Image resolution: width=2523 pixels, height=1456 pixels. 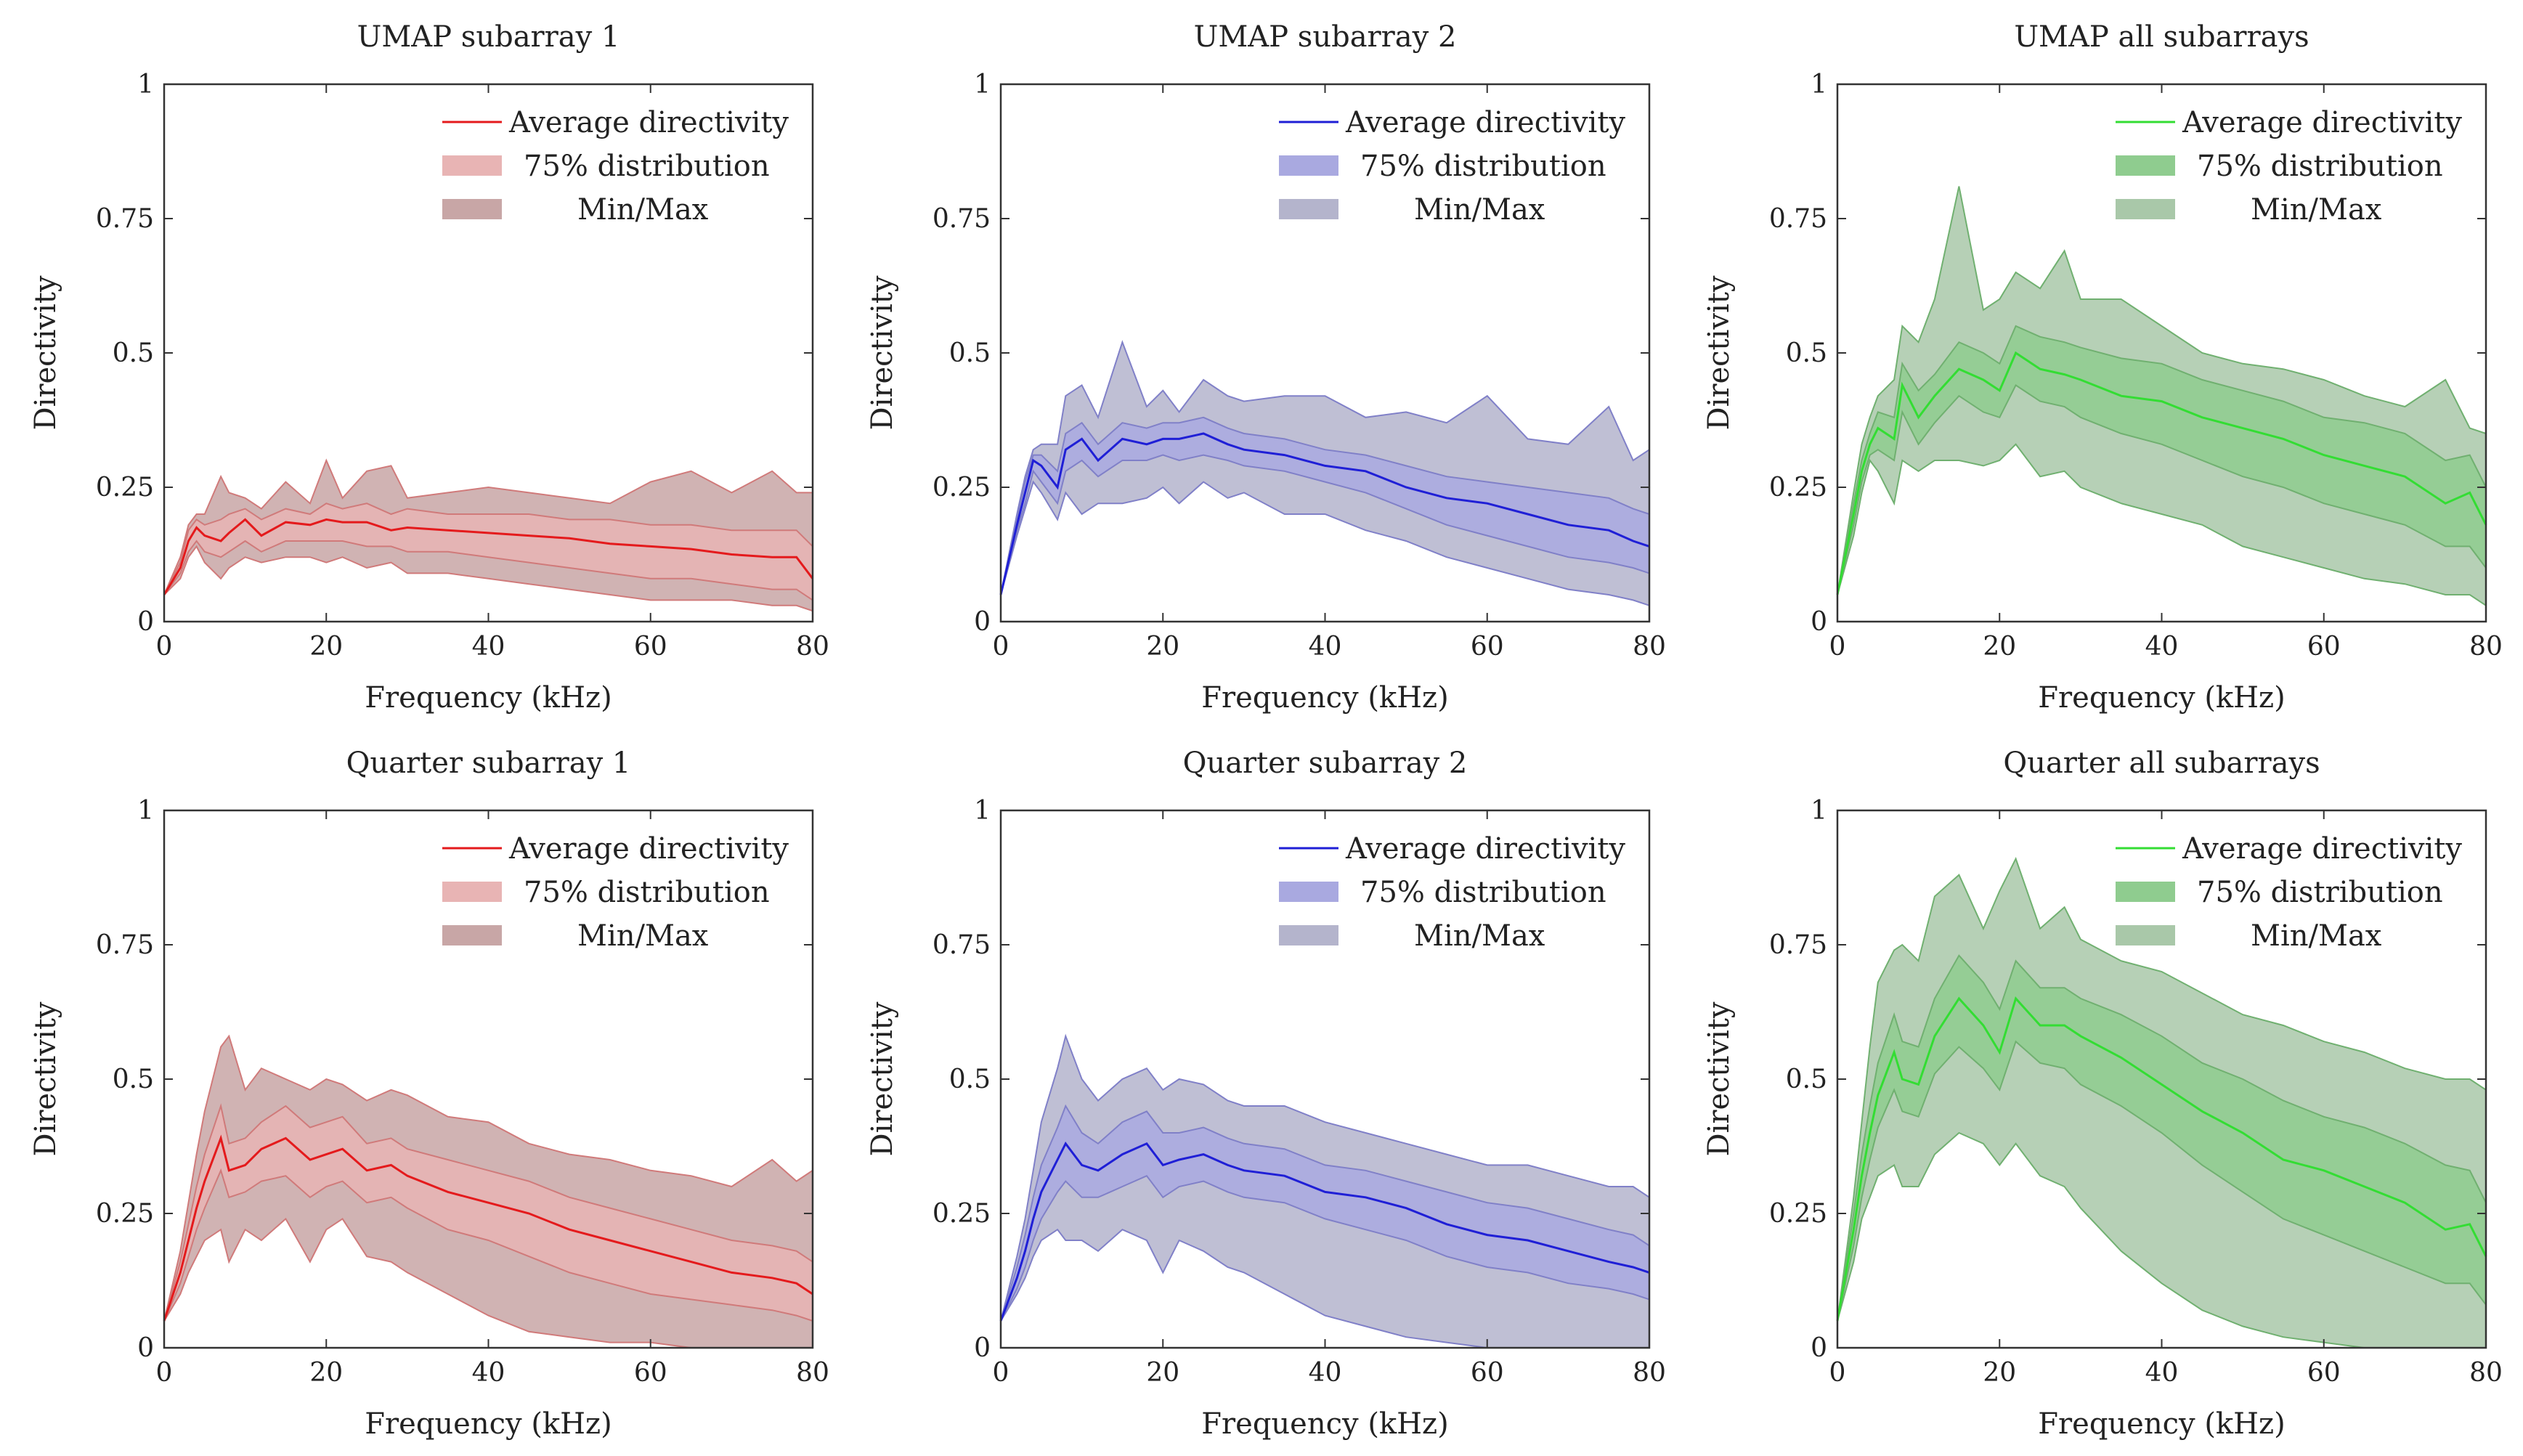 What do you see at coordinates (2161, 37) in the screenshot?
I see `chart-title: UMAP all subarrays` at bounding box center [2161, 37].